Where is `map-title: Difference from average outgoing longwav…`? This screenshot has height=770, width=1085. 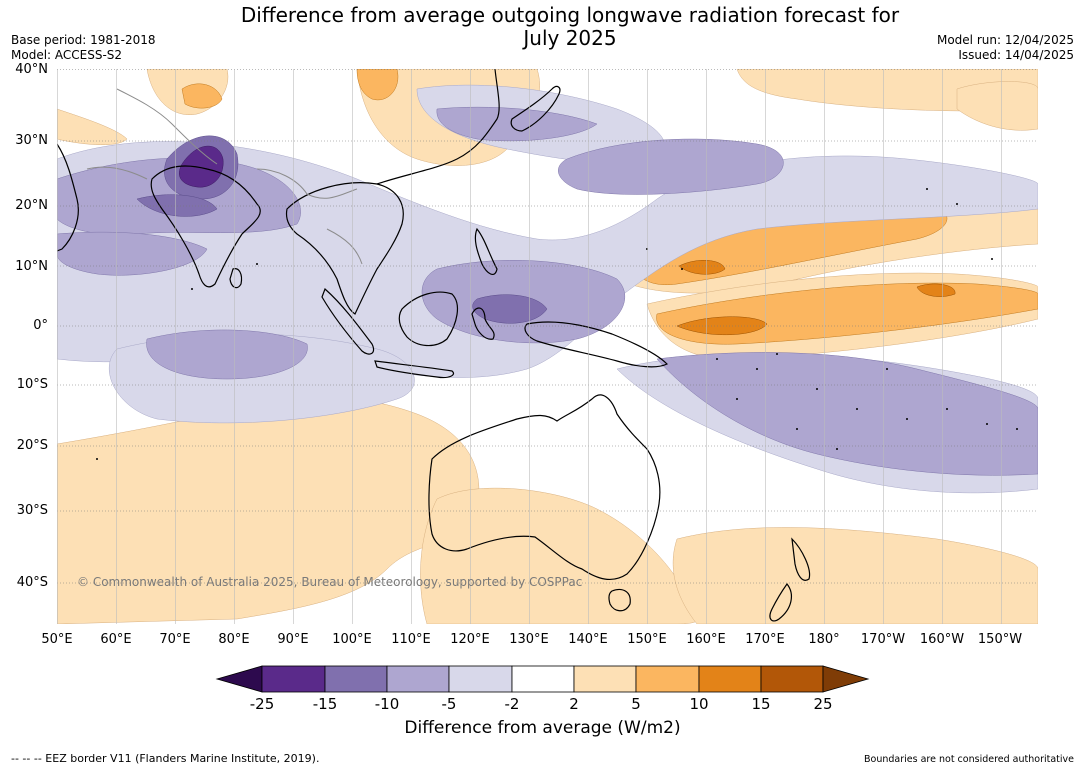 map-title: Difference from average outgoing longwav… is located at coordinates (570, 27).